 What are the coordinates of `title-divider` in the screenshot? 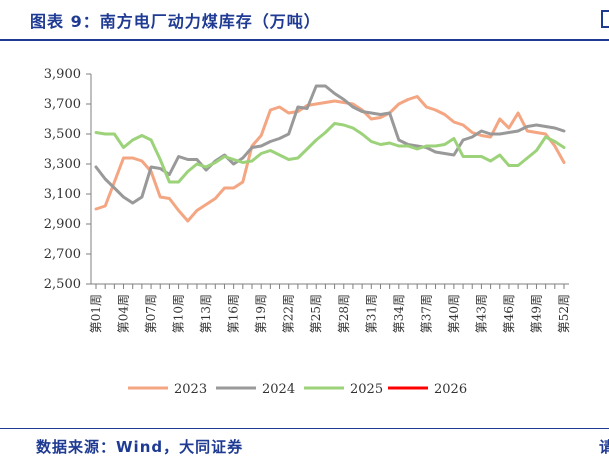 It's located at (304, 40).